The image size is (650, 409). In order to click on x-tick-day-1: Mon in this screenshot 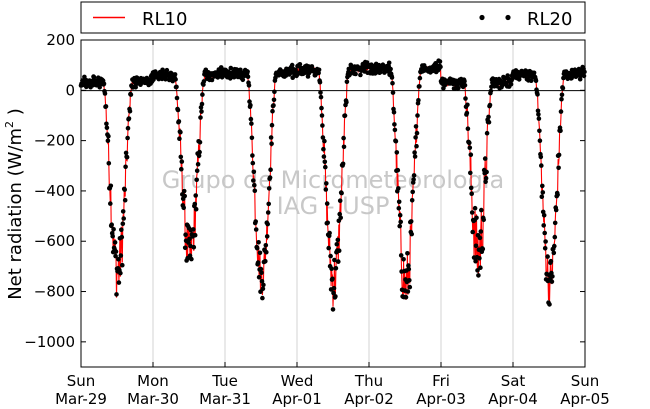, I will do `click(153, 381)`.